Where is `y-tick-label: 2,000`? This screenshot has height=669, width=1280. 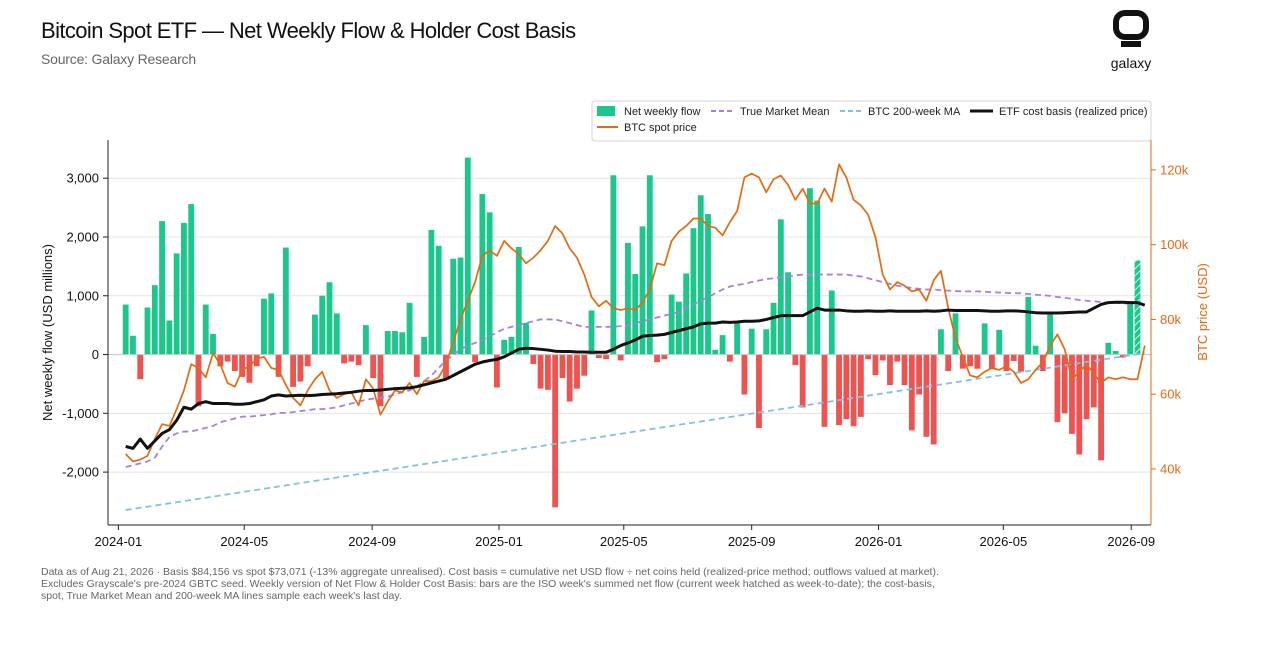
y-tick-label: 2,000 is located at coordinates (82, 236).